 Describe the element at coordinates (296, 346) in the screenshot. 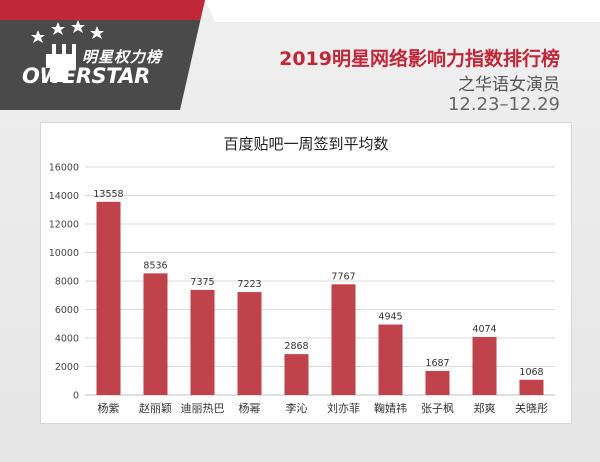

I see `data-label: 2868` at that location.